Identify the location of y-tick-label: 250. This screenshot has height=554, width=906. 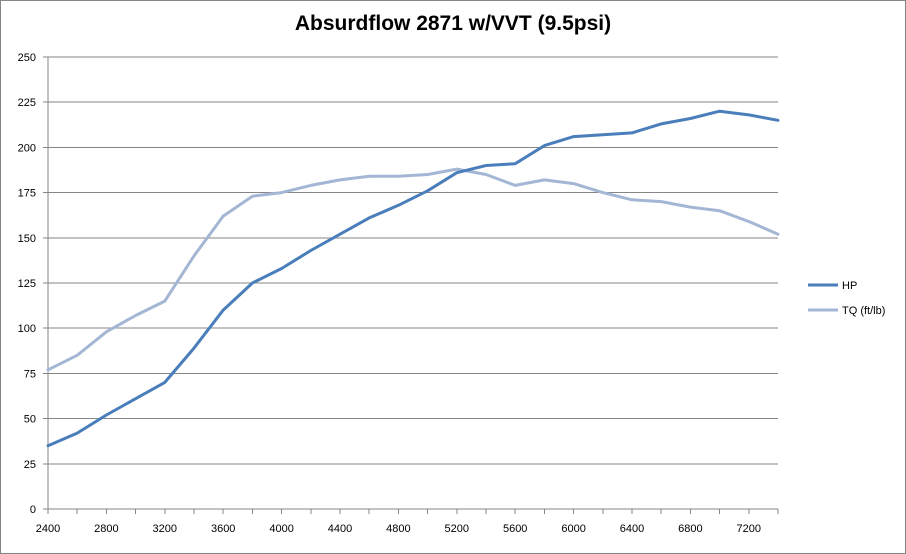
(27, 58).